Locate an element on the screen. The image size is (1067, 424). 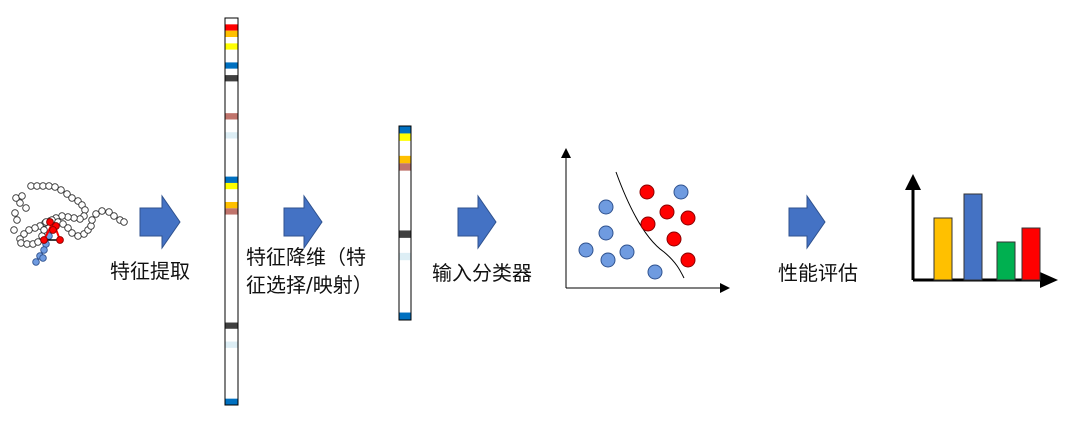
bar-chart-icon is located at coordinates (981, 231).